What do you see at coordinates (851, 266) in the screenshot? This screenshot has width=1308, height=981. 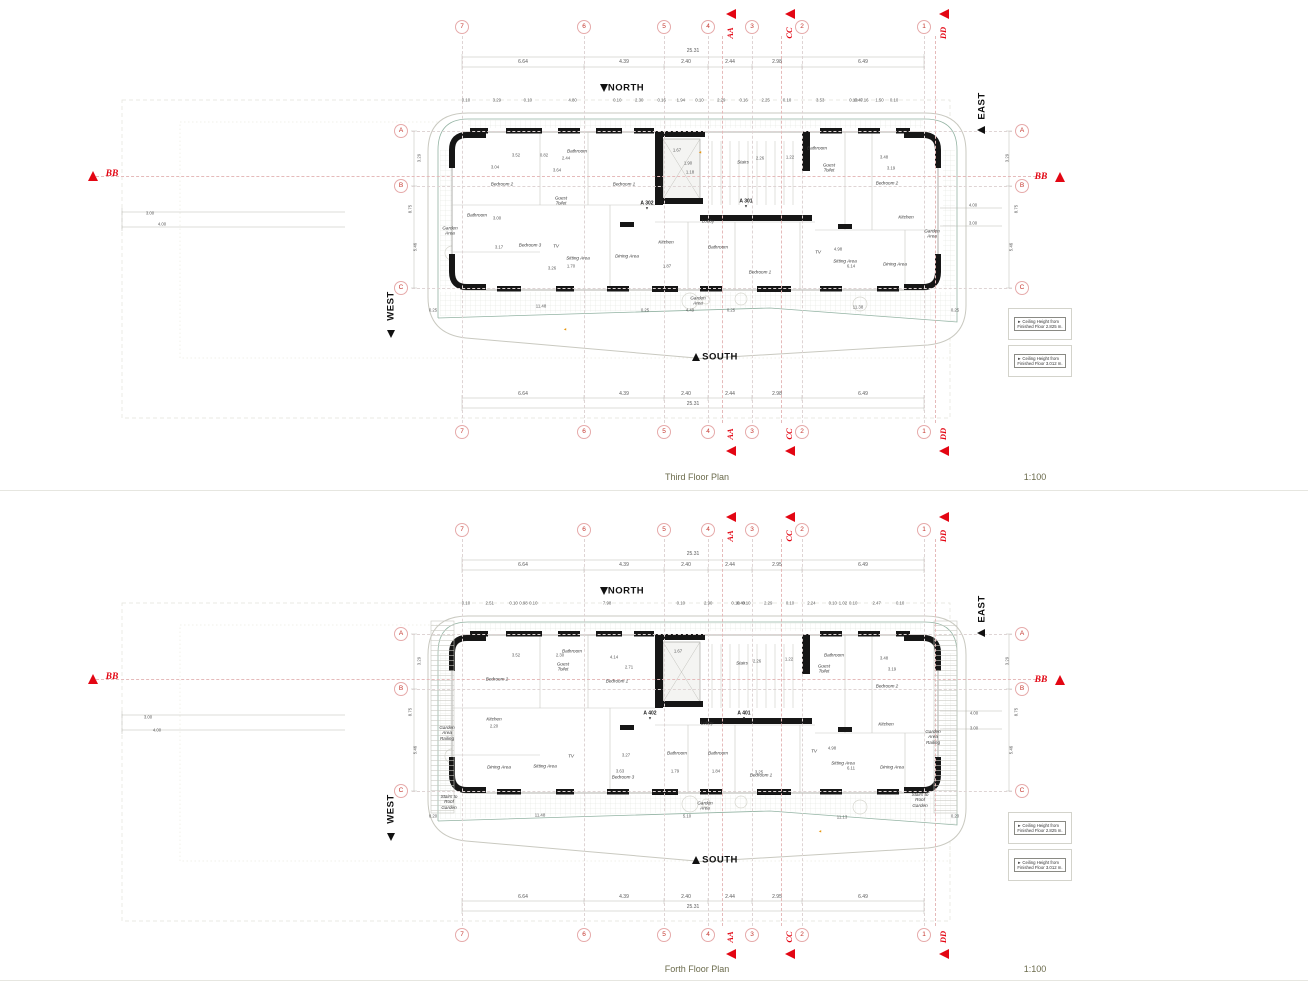 I see `dimension-label: 6.14` at bounding box center [851, 266].